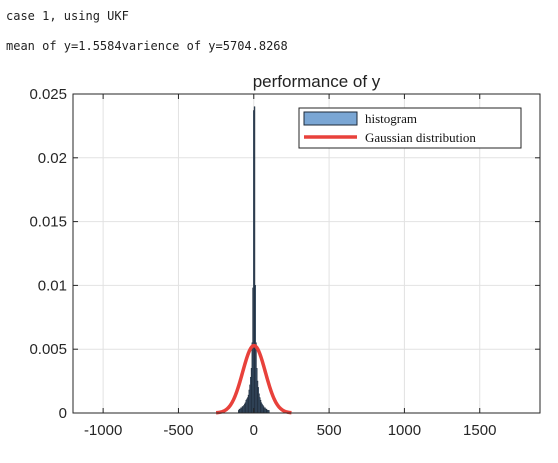 Image resolution: width=558 pixels, height=463 pixels. Describe the element at coordinates (178, 430) in the screenshot. I see `x-tick-label: -500` at that location.